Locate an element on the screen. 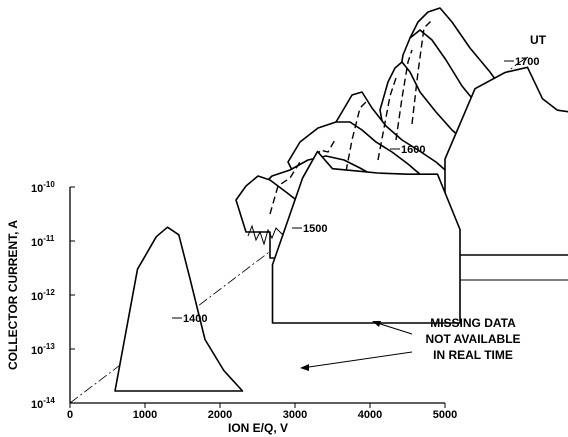 This screenshot has height=437, width=568. annotation-arrow-upper is located at coordinates (393, 328).